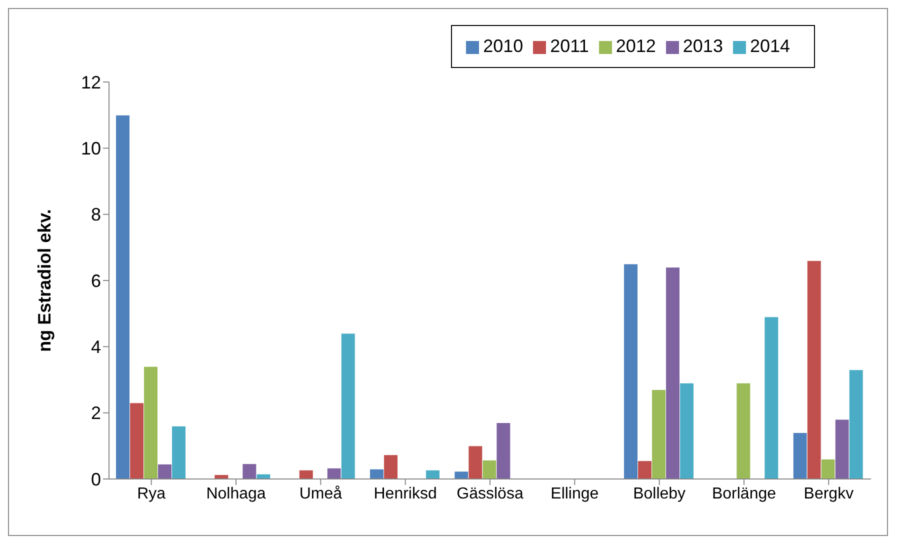  What do you see at coordinates (95, 347) in the screenshot?
I see `y-tick-label: 4` at bounding box center [95, 347].